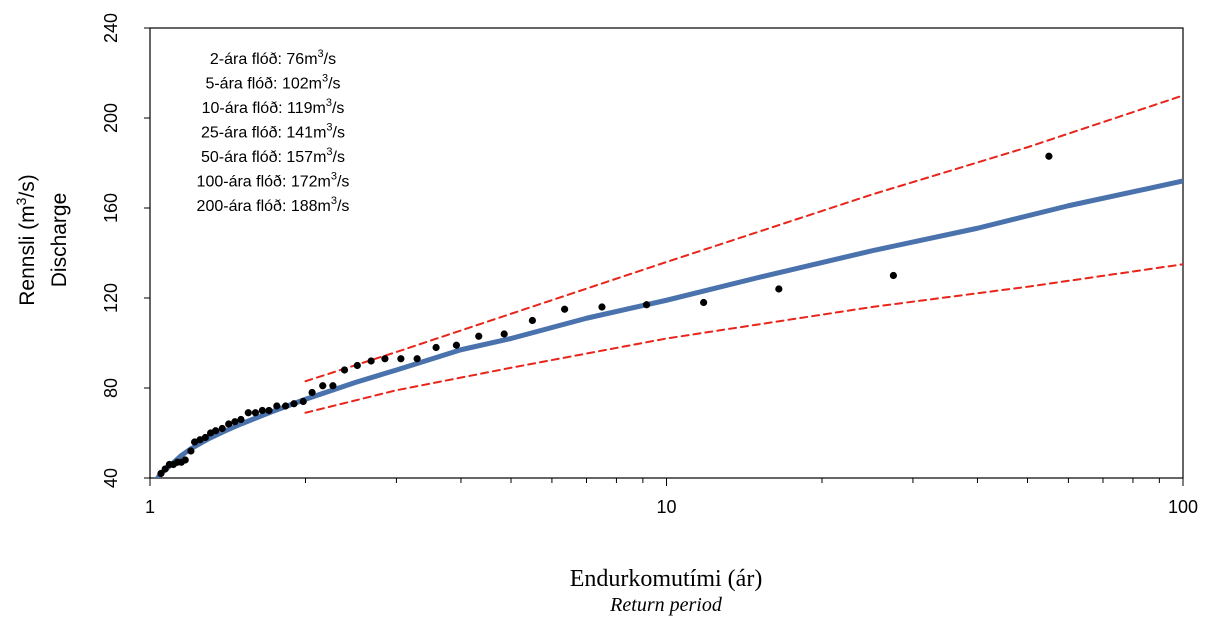 The height and width of the screenshot is (617, 1211). I want to click on annotation-line: 50-ára flóð: 157m3/s, so click(273, 156).